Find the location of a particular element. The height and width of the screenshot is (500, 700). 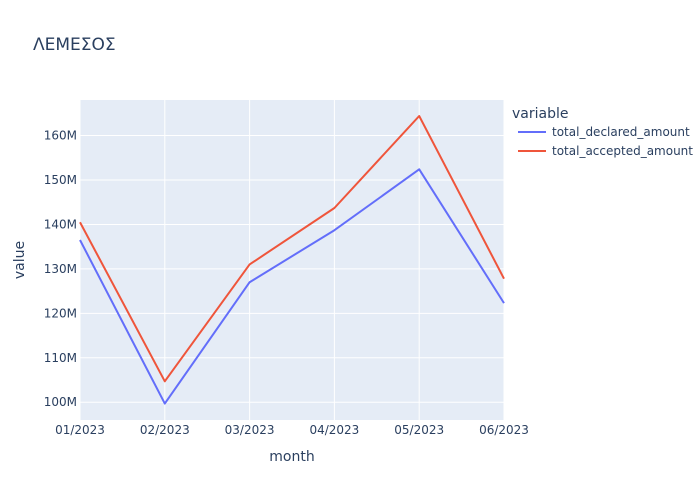

y-tick-label: 110M is located at coordinates (60, 358).